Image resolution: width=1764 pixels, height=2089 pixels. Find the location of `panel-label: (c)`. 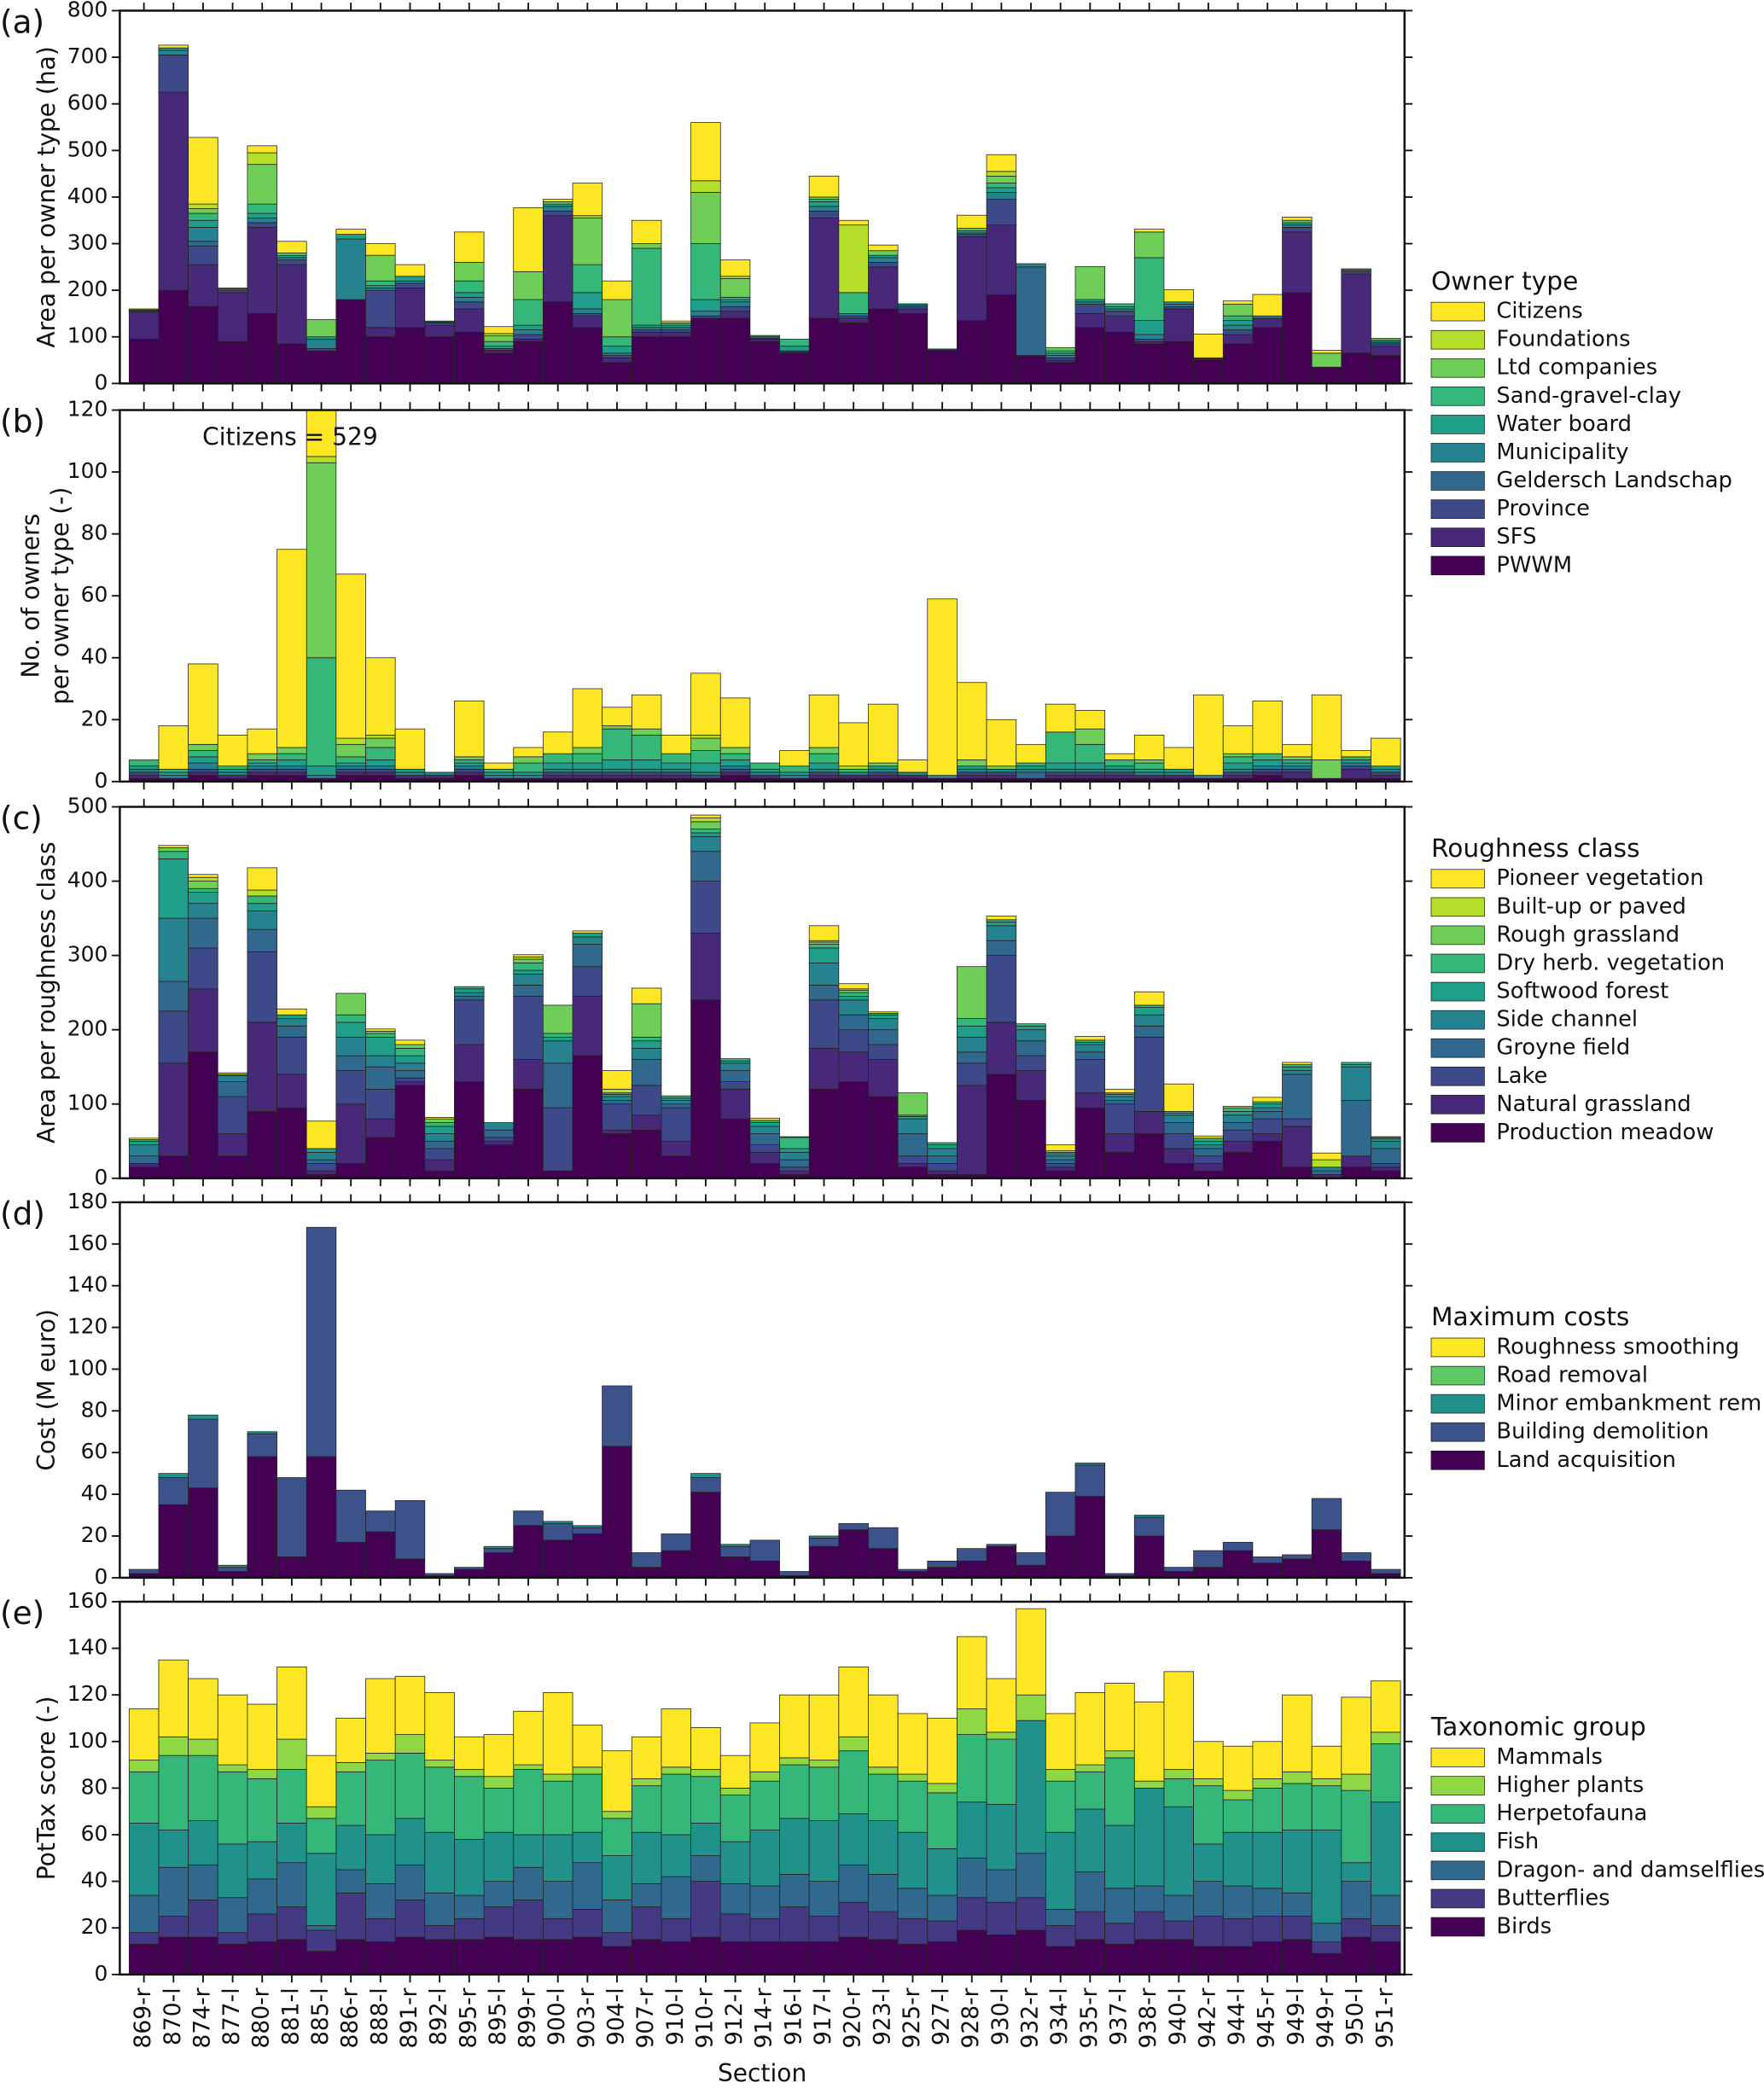

panel-label: (c) is located at coordinates (21, 818).